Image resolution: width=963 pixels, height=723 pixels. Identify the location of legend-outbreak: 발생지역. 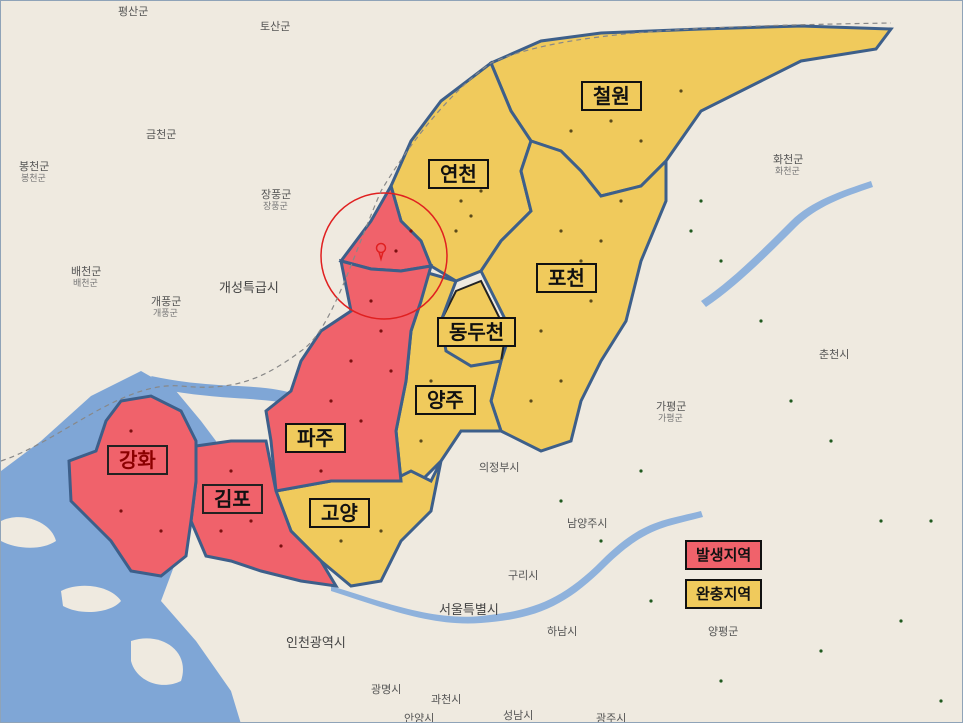
(724, 555).